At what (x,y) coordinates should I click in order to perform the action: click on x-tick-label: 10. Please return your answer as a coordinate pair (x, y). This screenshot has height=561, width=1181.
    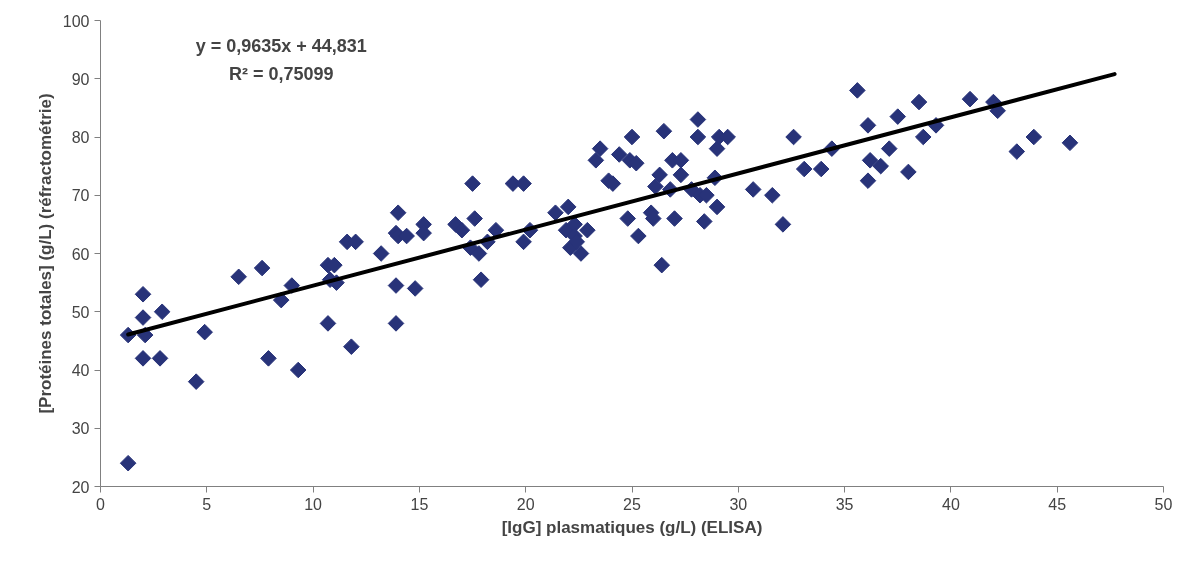
    Looking at the image, I should click on (313, 504).